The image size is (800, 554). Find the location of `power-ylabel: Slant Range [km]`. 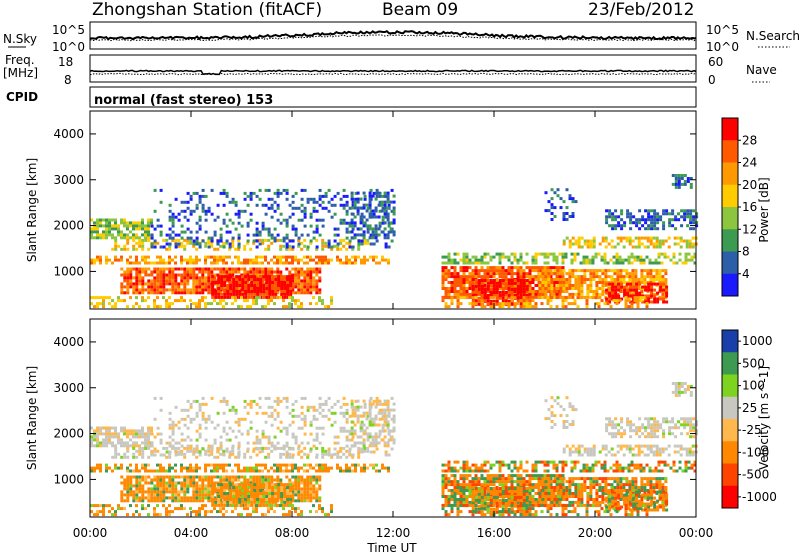

power-ylabel: Slant Range [km] is located at coordinates (32, 210).